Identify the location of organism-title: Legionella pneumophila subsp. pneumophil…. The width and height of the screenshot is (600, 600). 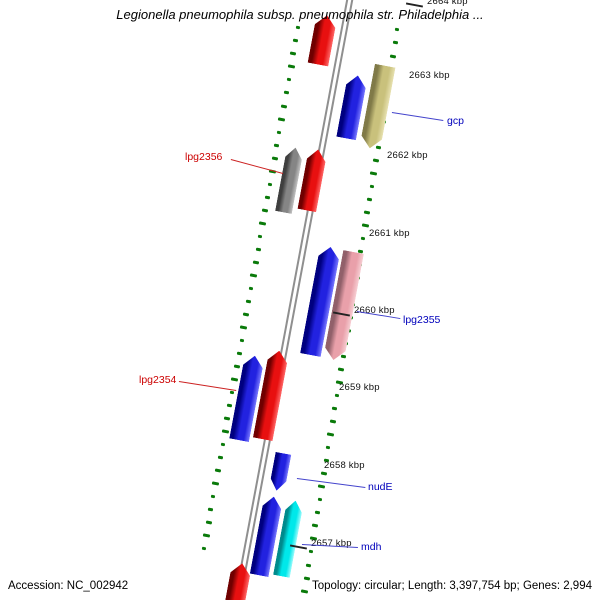
(300, 14).